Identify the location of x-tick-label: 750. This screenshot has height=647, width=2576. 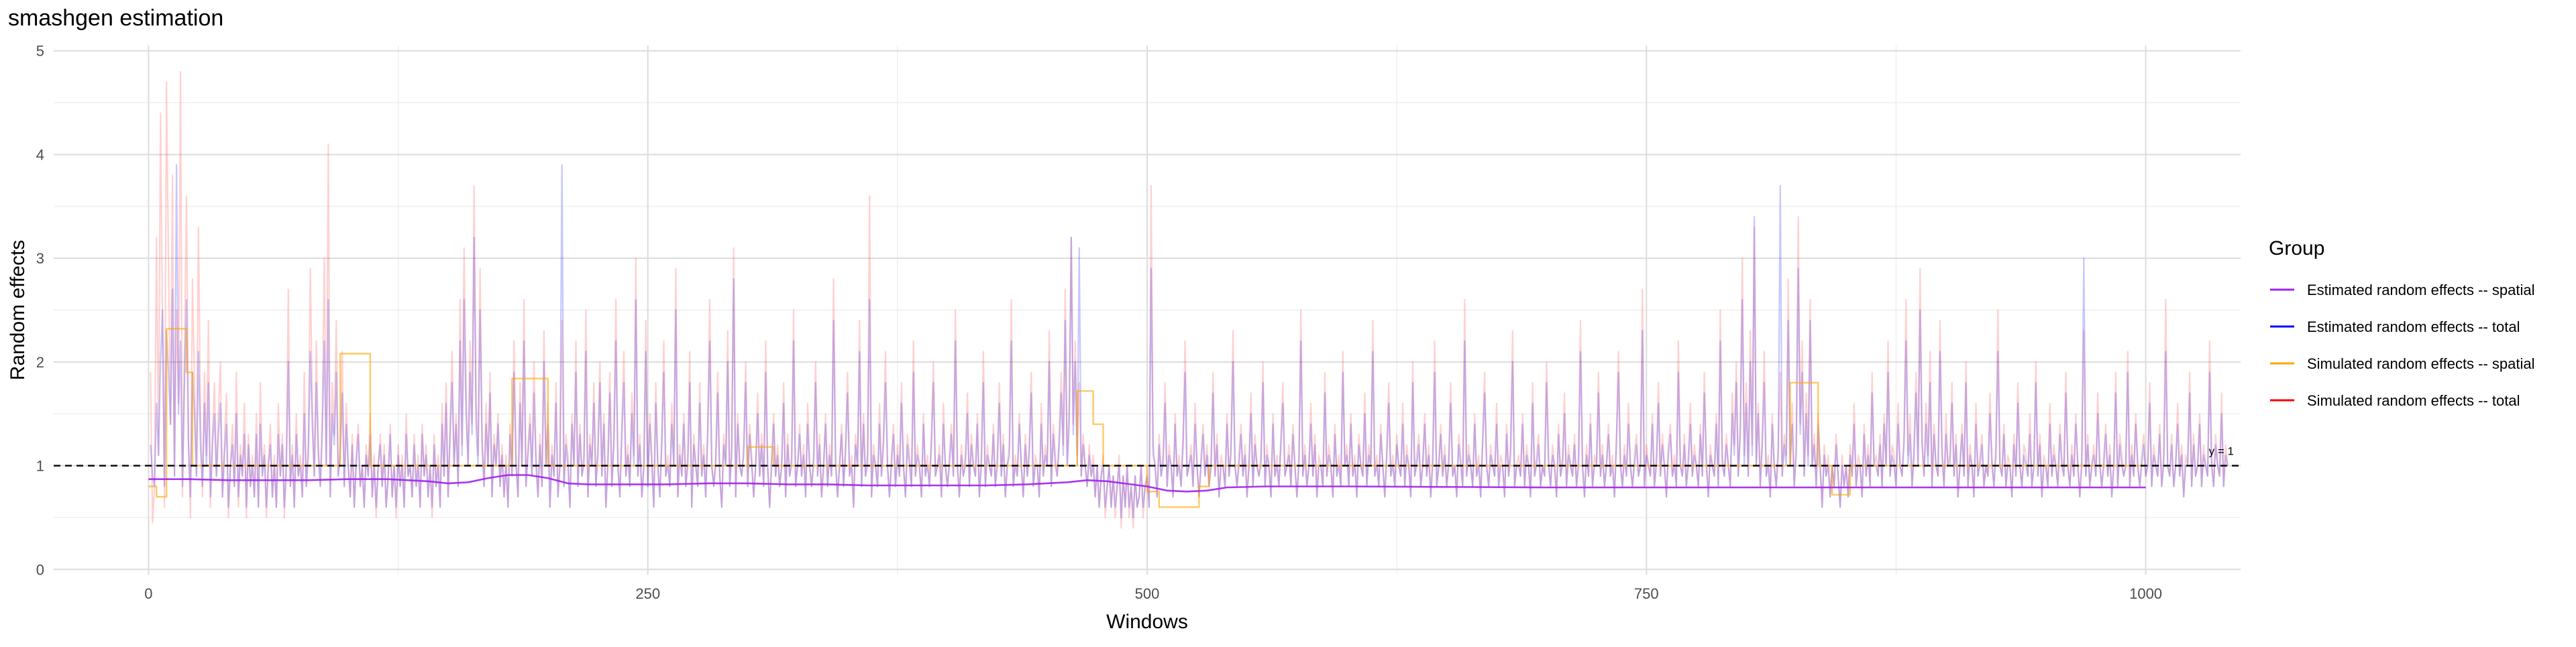
(1646, 593).